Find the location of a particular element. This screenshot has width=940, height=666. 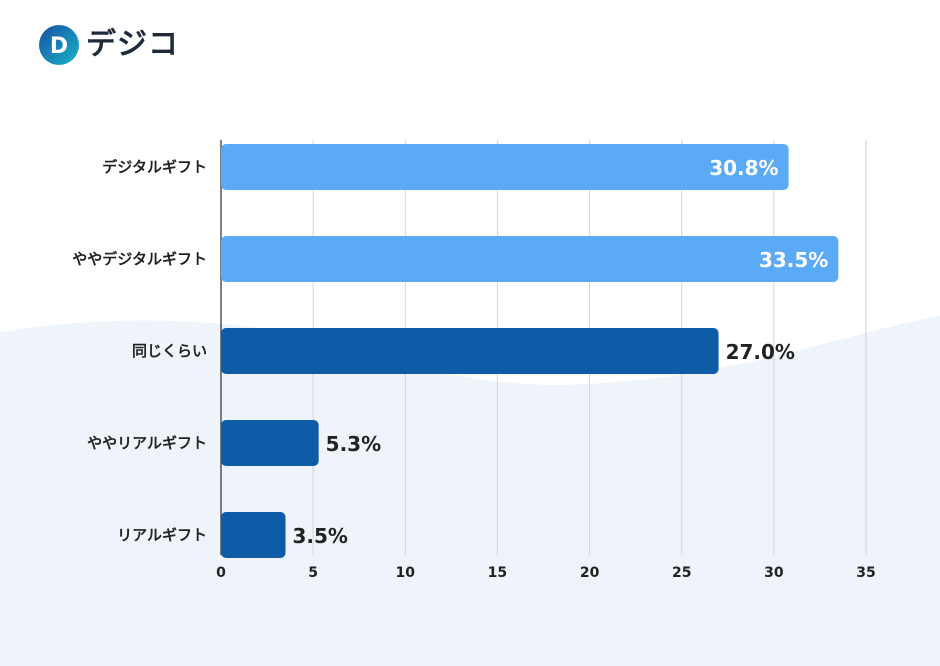

x-tick-label: 25 is located at coordinates (681, 573).